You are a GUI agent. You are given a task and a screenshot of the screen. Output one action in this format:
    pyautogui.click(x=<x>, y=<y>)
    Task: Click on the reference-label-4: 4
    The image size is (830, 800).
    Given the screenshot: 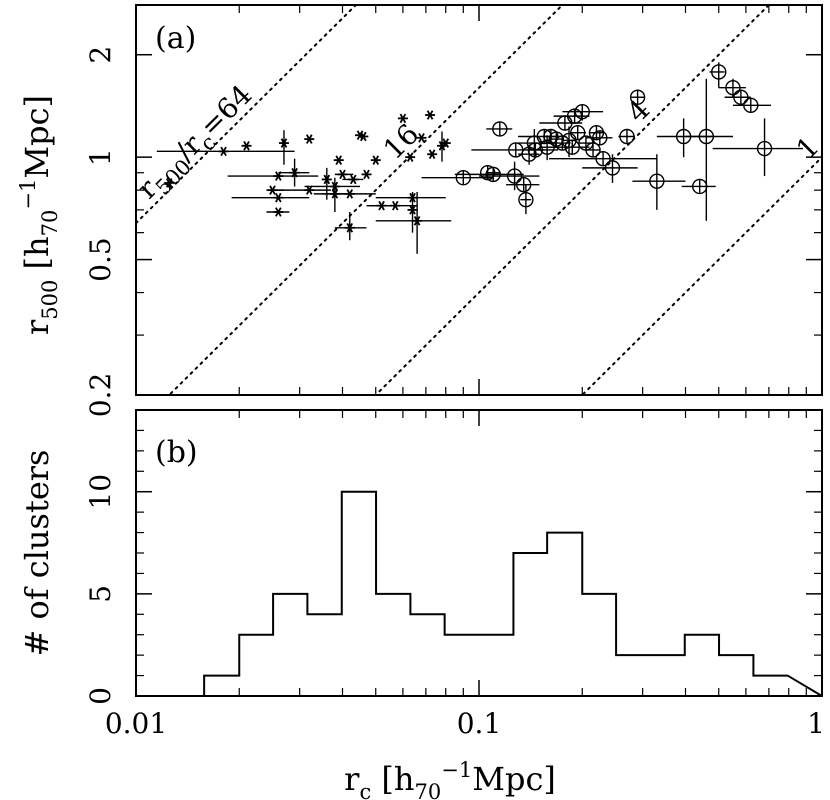 What is the action you would take?
    pyautogui.click(x=638, y=111)
    